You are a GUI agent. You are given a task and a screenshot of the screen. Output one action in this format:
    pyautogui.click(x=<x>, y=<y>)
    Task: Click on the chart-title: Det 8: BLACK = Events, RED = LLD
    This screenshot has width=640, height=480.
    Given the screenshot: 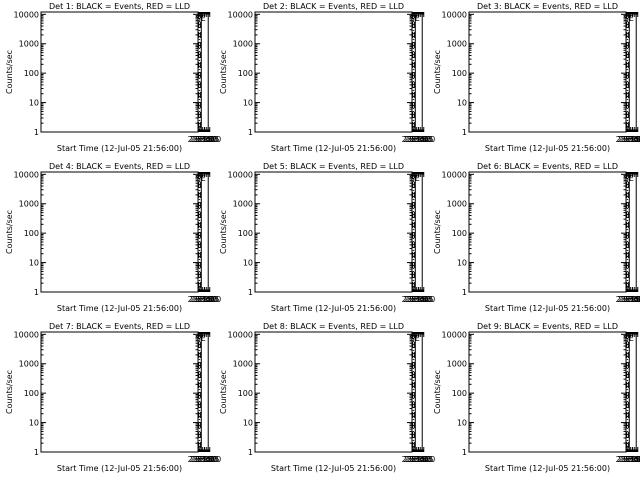 What is the action you would take?
    pyautogui.click(x=333, y=326)
    